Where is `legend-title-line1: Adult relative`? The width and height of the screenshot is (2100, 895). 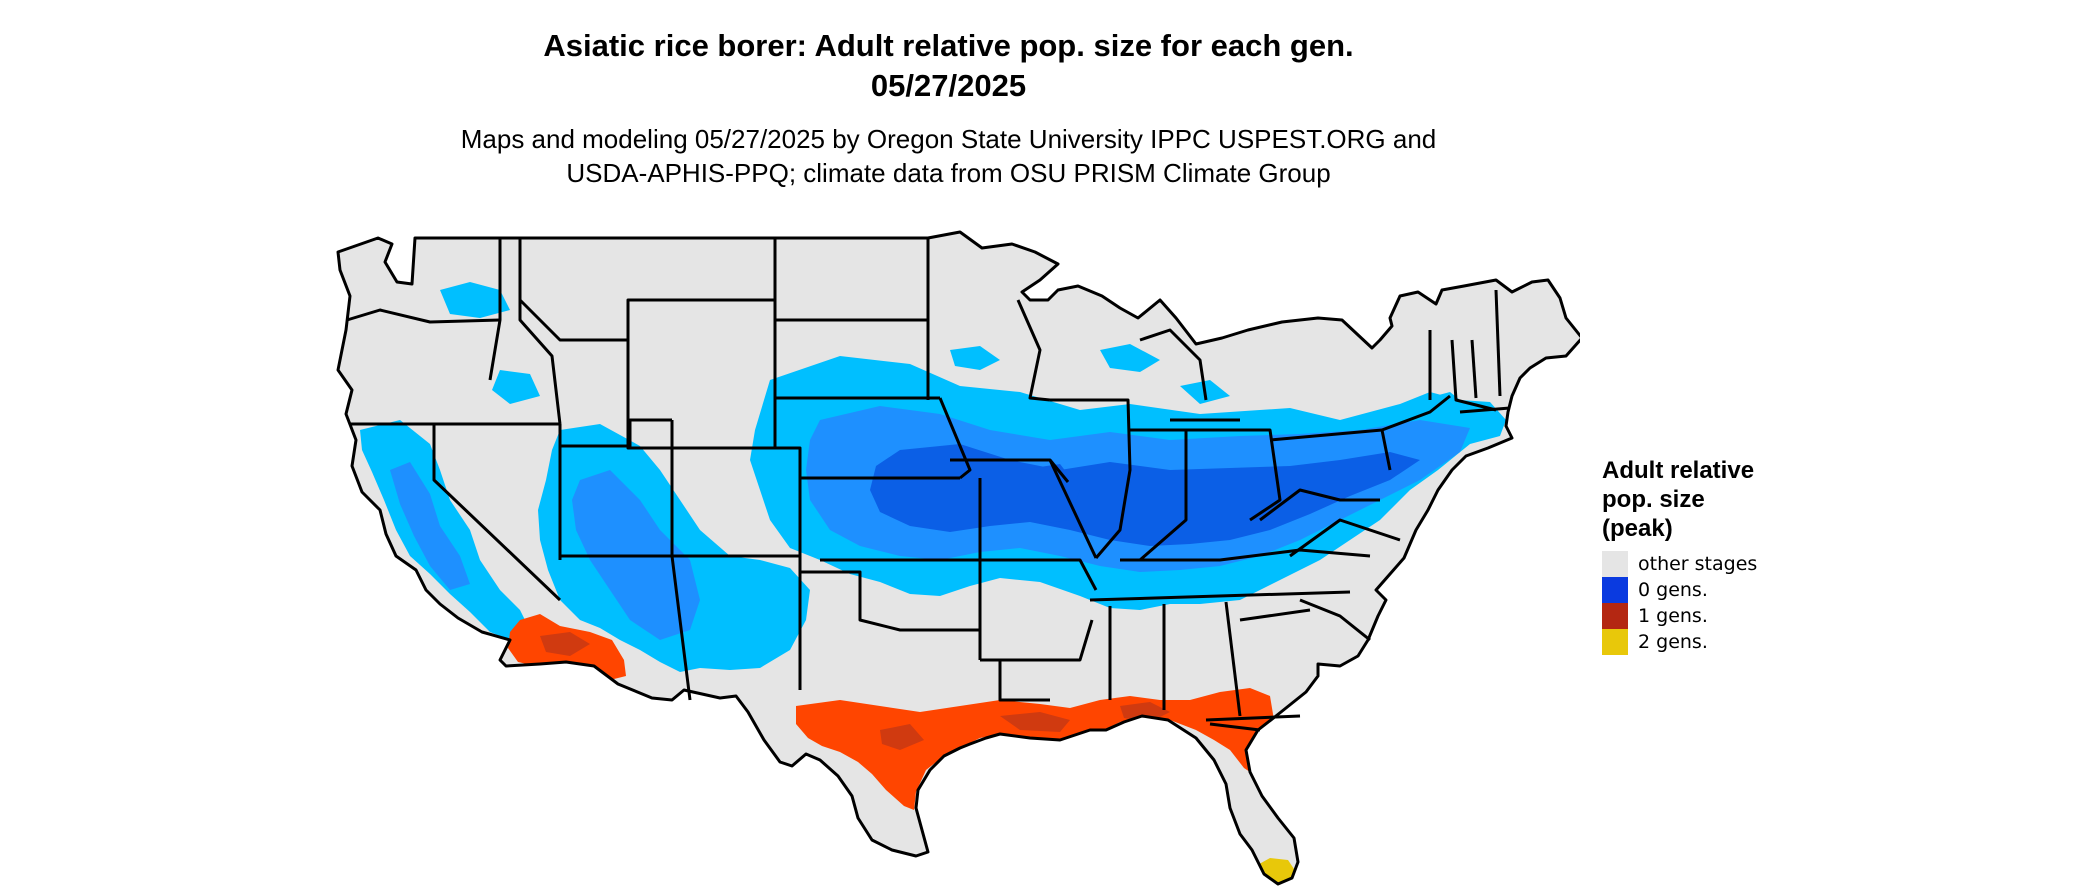
legend-title-line1: Adult relative is located at coordinates (1678, 470).